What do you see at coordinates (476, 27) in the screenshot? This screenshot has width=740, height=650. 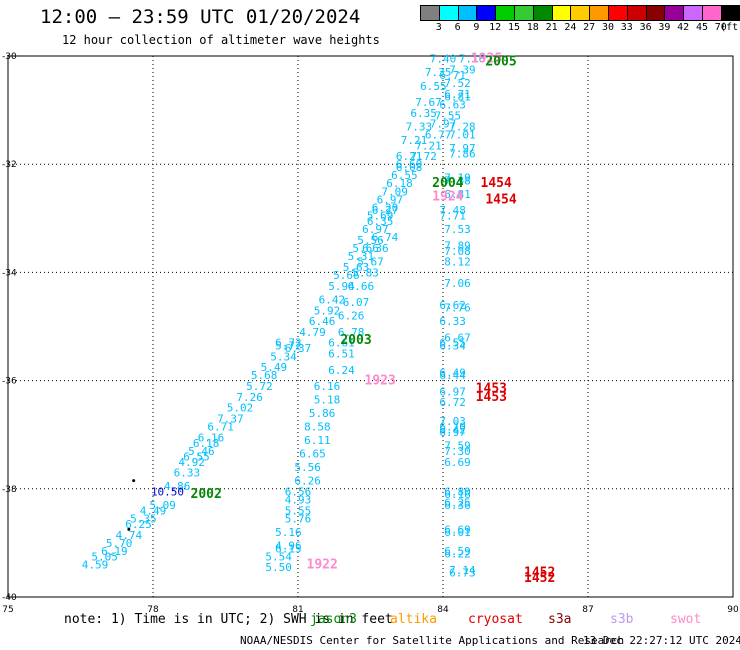 I see `colorbar-label: 9` at bounding box center [476, 27].